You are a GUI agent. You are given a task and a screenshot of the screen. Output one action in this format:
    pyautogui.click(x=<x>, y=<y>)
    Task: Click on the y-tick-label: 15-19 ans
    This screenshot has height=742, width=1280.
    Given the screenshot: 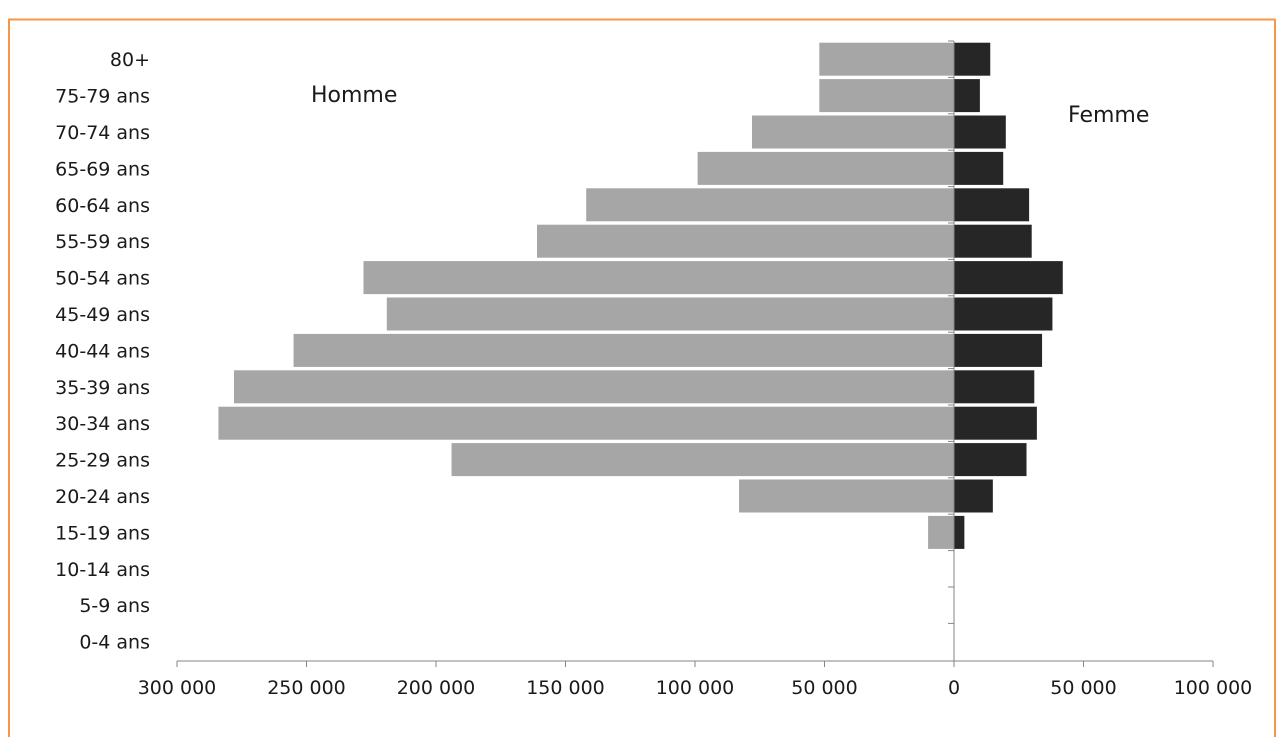 What is the action you would take?
    pyautogui.click(x=102, y=533)
    